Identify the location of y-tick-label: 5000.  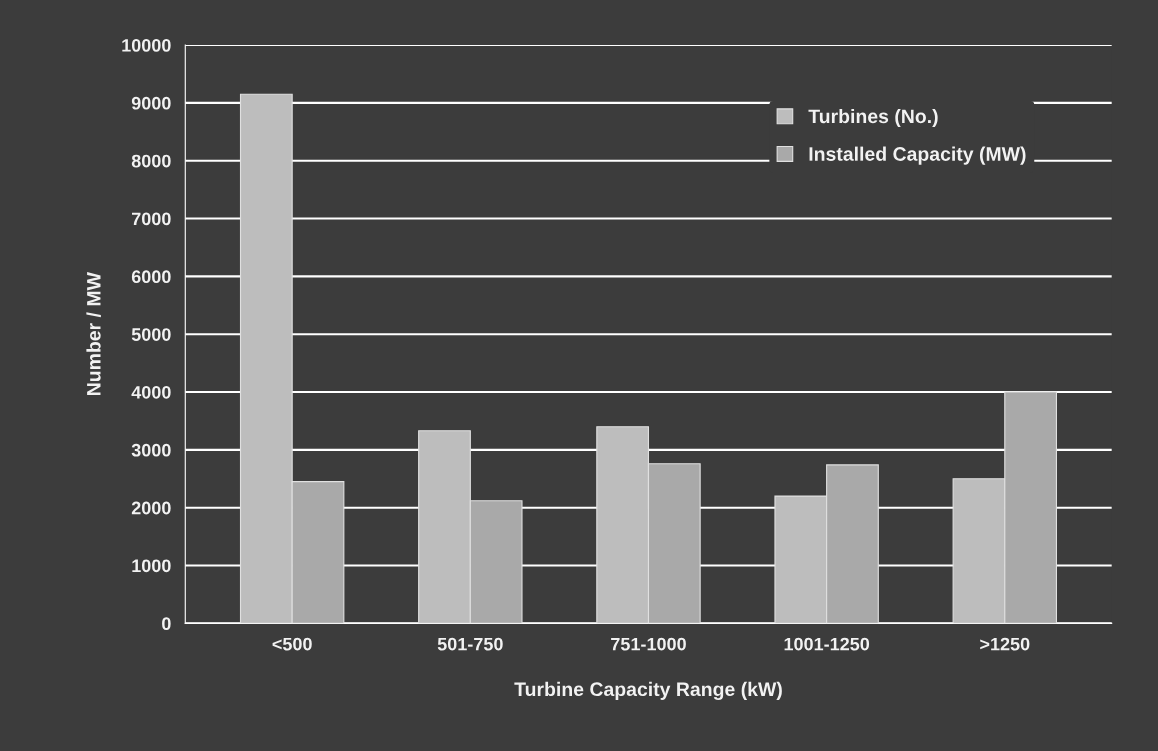
(151, 334).